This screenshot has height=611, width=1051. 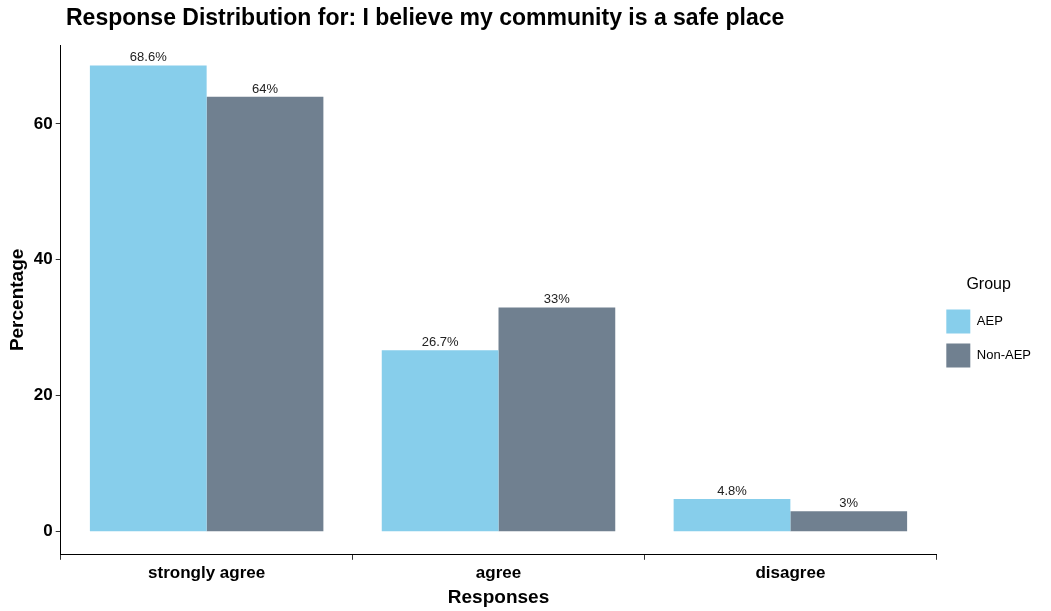 I want to click on y-tick-label: 0, so click(x=48, y=531).